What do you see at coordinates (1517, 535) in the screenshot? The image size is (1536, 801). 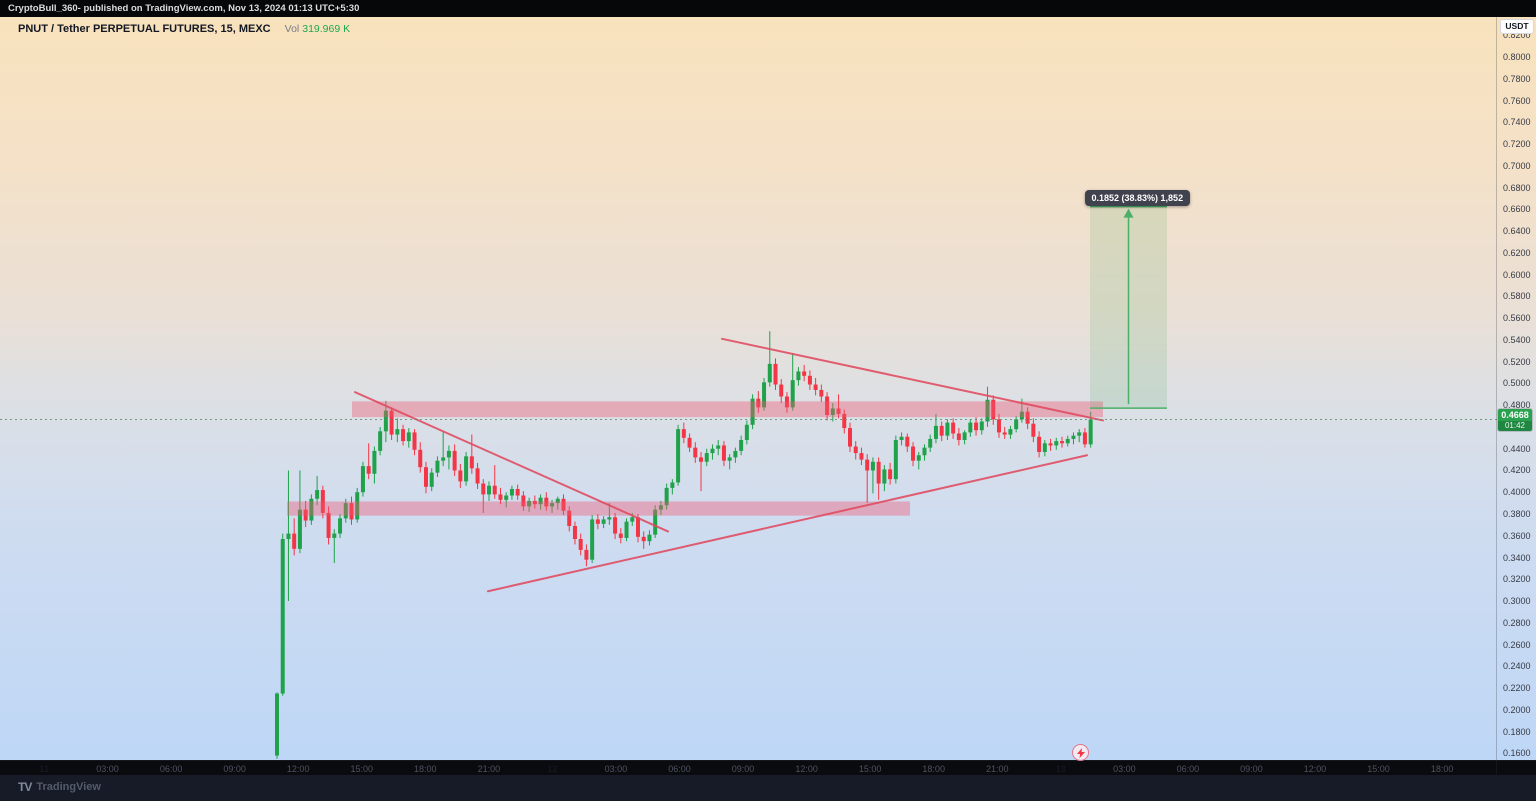 I see `price-tick-label: 0.3600` at bounding box center [1517, 535].